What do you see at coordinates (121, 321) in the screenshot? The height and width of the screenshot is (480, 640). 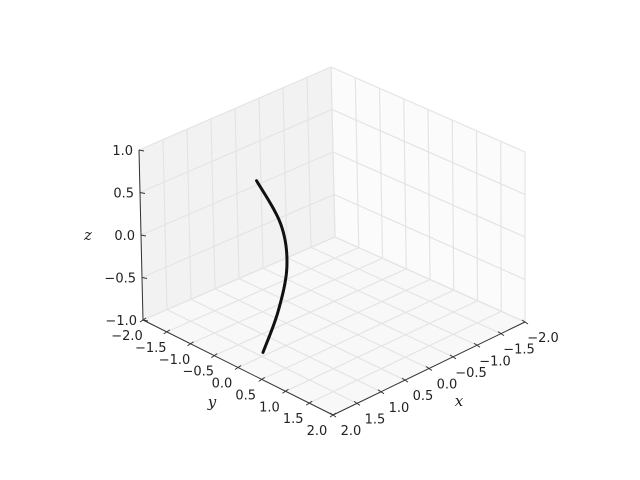 I see `z-tick-label: −1.0` at bounding box center [121, 321].